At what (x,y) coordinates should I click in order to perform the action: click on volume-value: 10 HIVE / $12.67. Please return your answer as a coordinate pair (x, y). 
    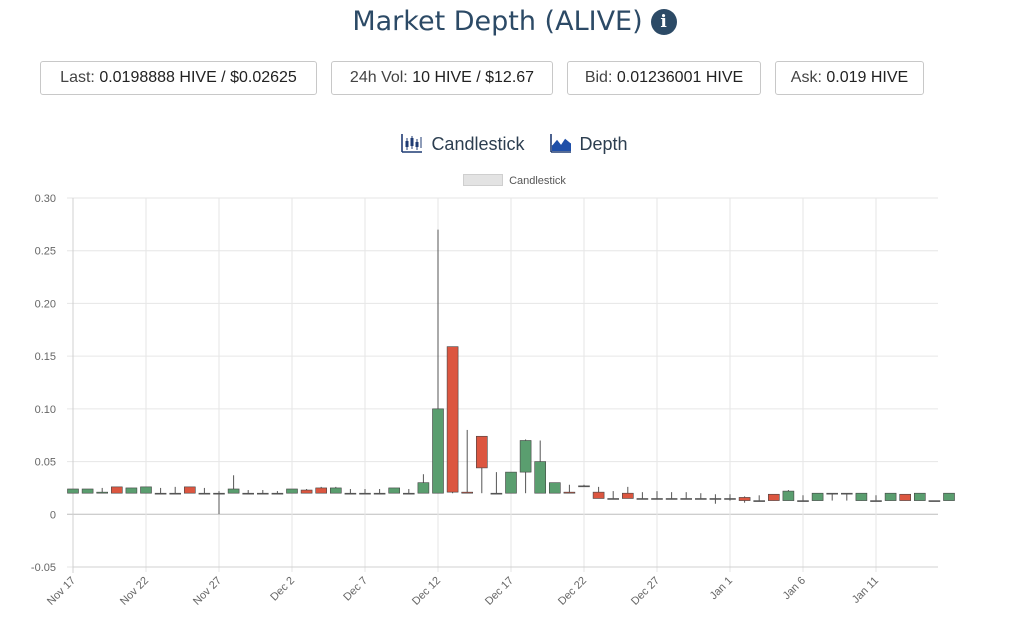
    Looking at the image, I should click on (473, 77).